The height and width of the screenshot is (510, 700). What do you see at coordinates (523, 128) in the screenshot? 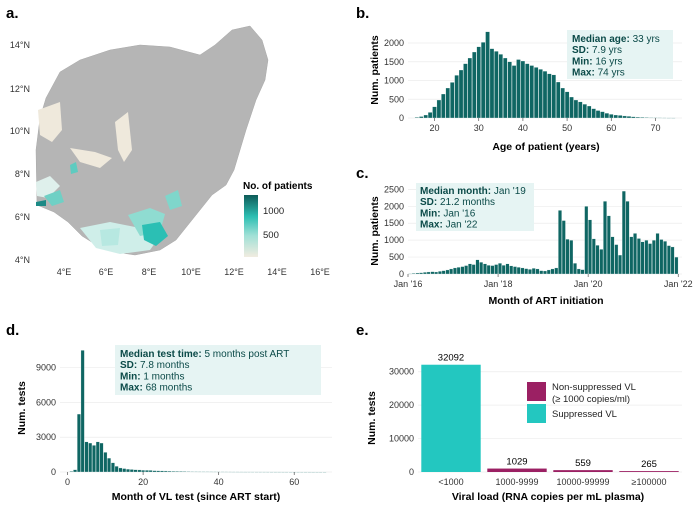
I see `age-x-tick-label: 40` at bounding box center [523, 128].